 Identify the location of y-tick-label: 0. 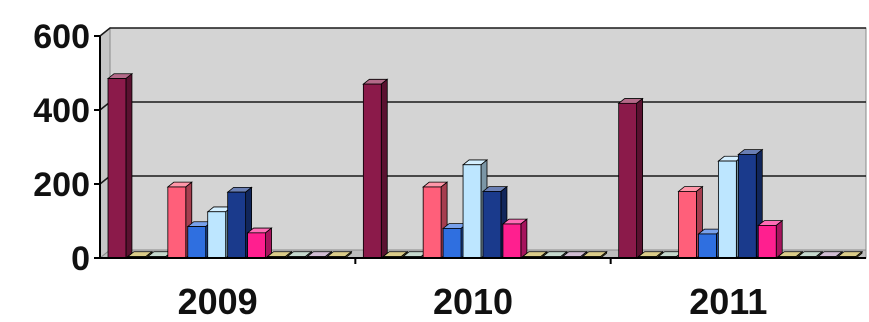
(80, 259).